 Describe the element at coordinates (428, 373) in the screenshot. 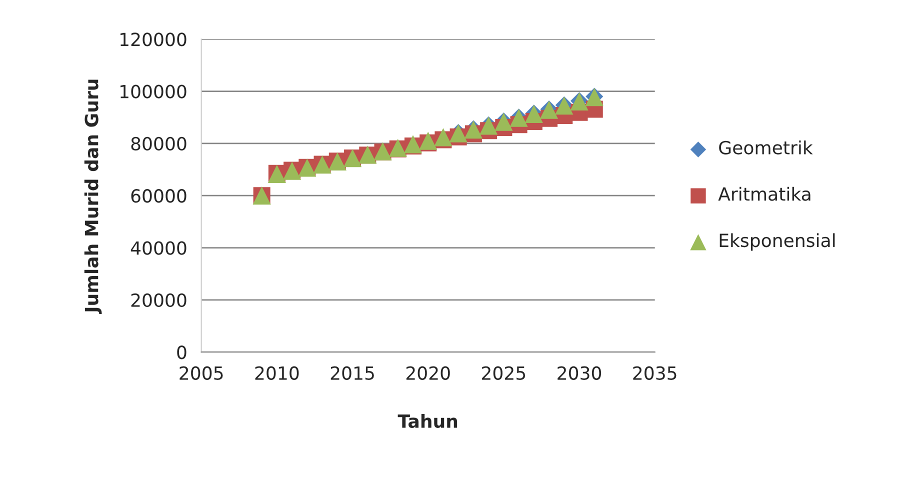

I see `x-tick-label: 2020` at that location.